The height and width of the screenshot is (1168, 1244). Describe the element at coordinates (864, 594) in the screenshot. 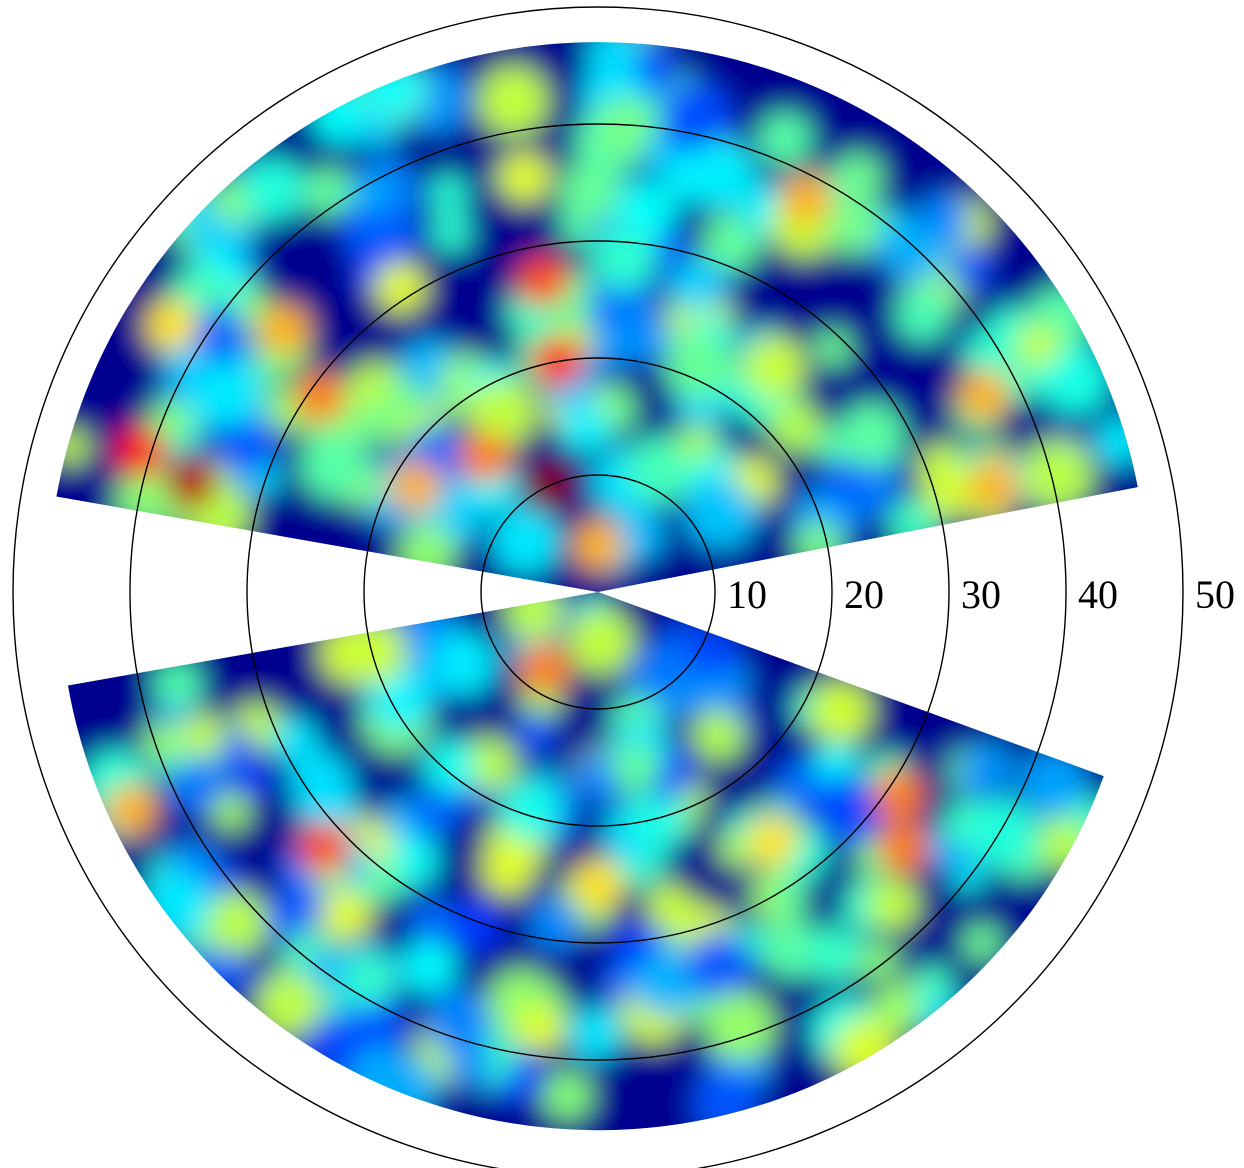

I see `tick-label-20: 20` at that location.